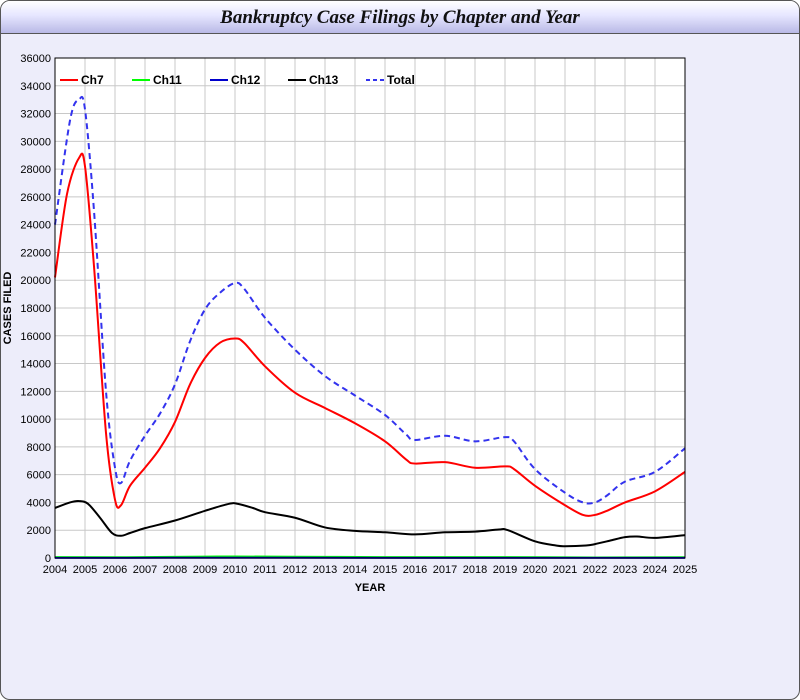 This screenshot has height=700, width=800. I want to click on x-tick-label: 2025, so click(685, 570).